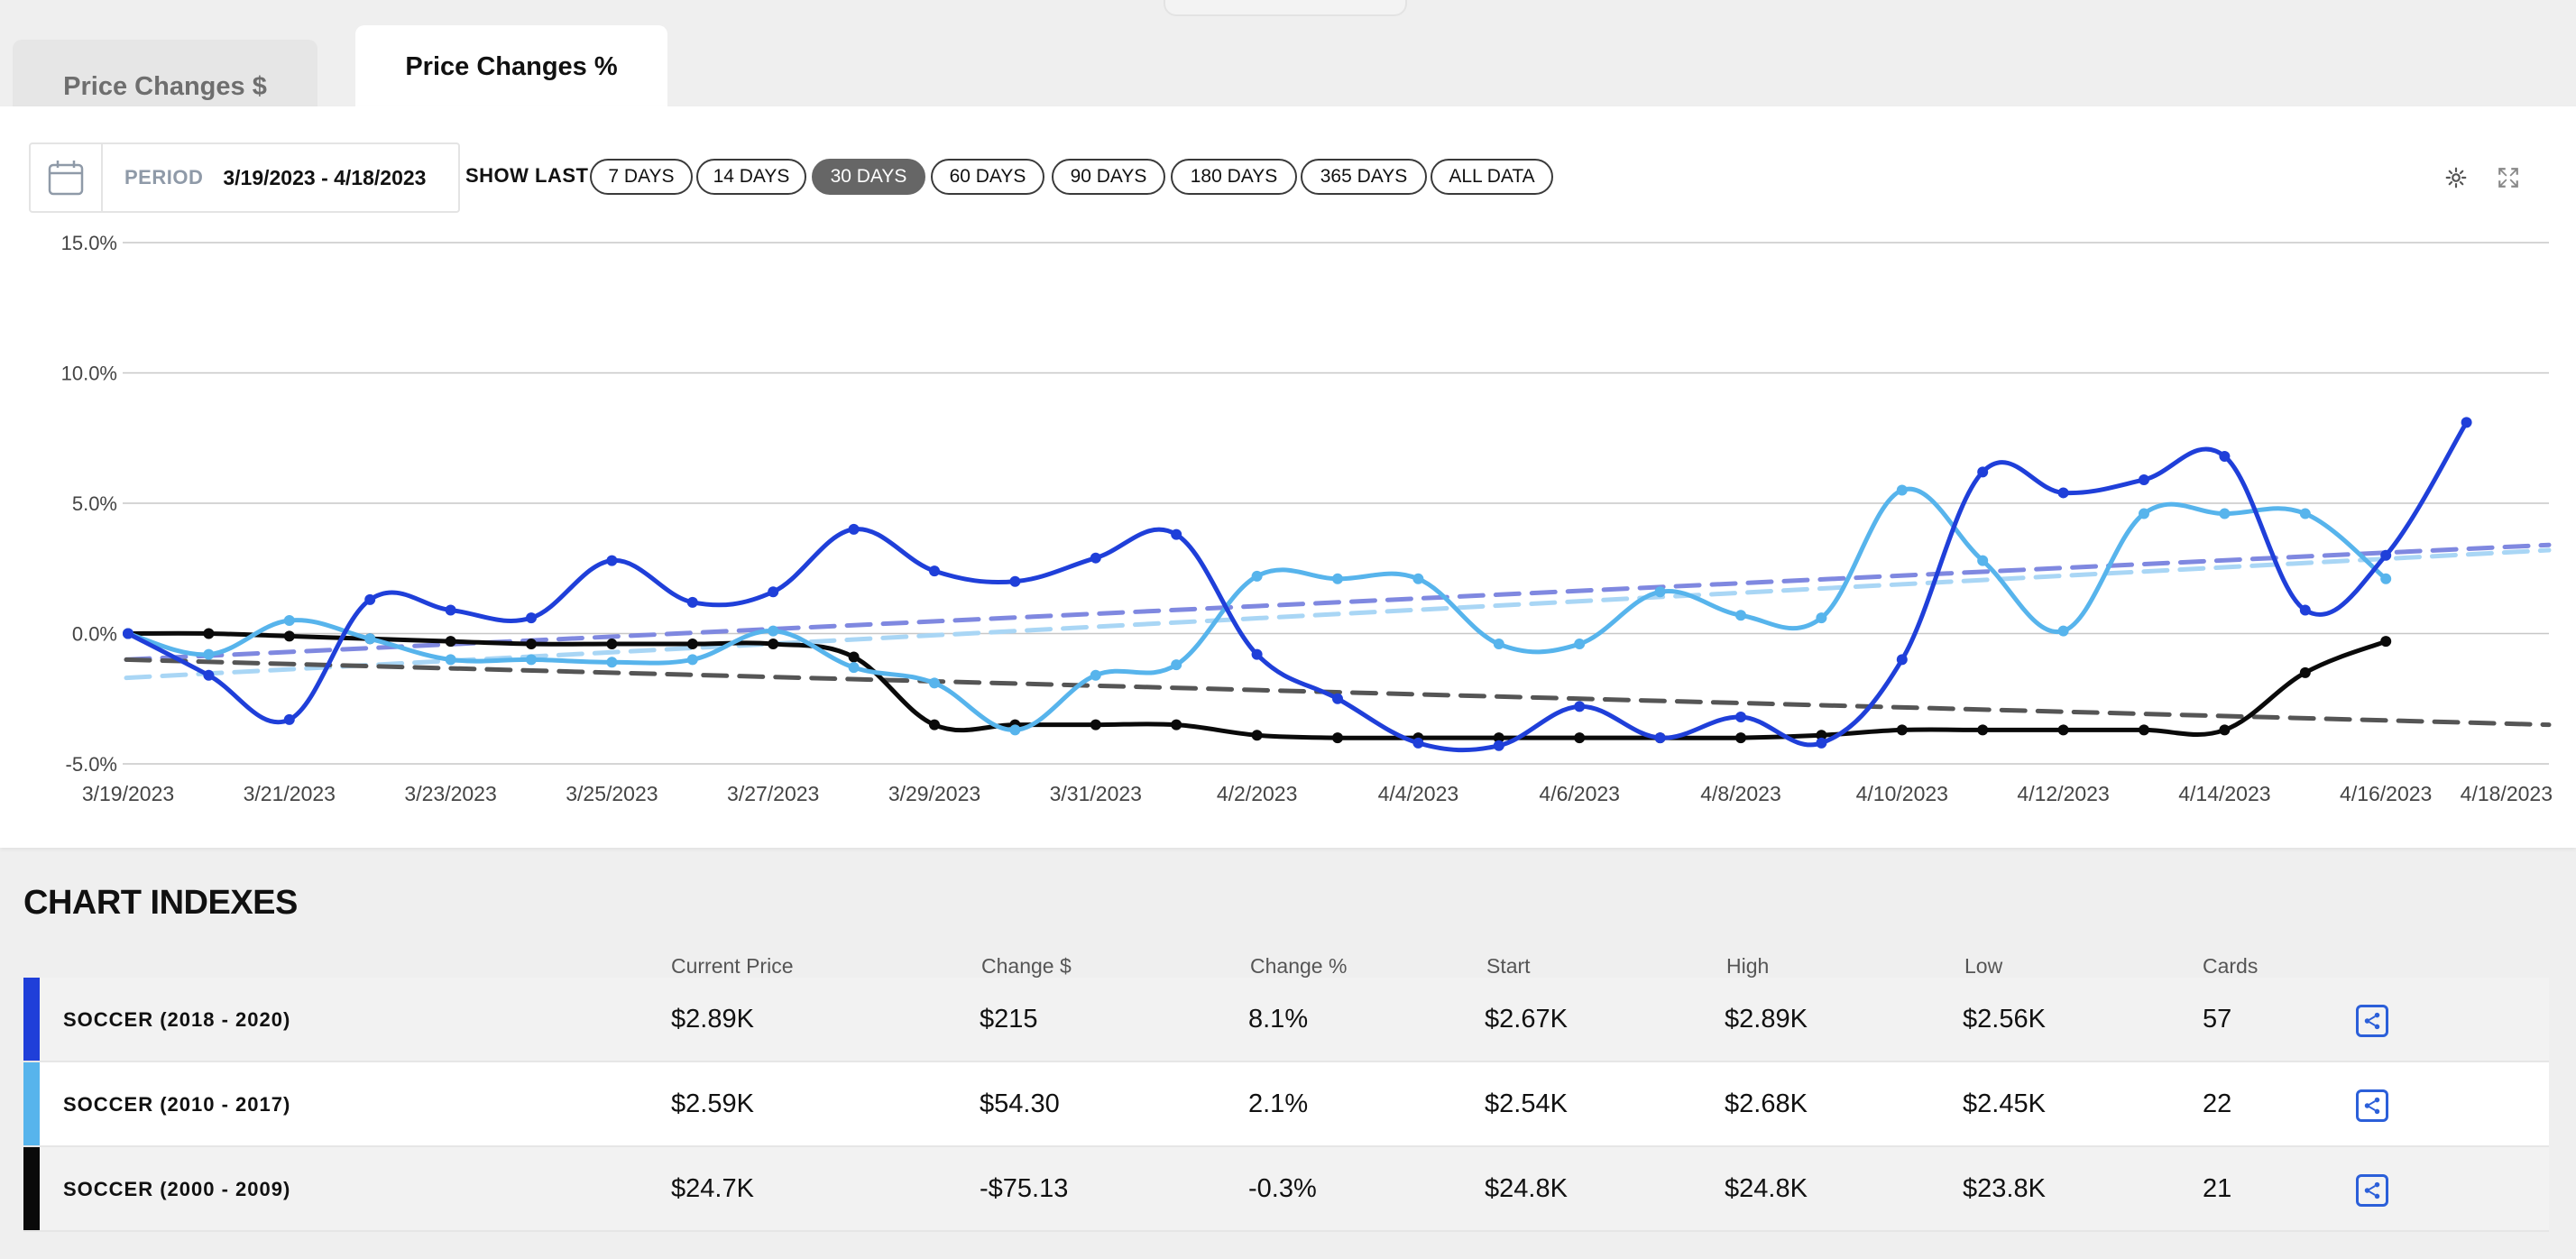  Describe the element at coordinates (244, 177) in the screenshot. I see `period-picker: PERIOD 3/19/2023 - 4/18/2023` at that location.